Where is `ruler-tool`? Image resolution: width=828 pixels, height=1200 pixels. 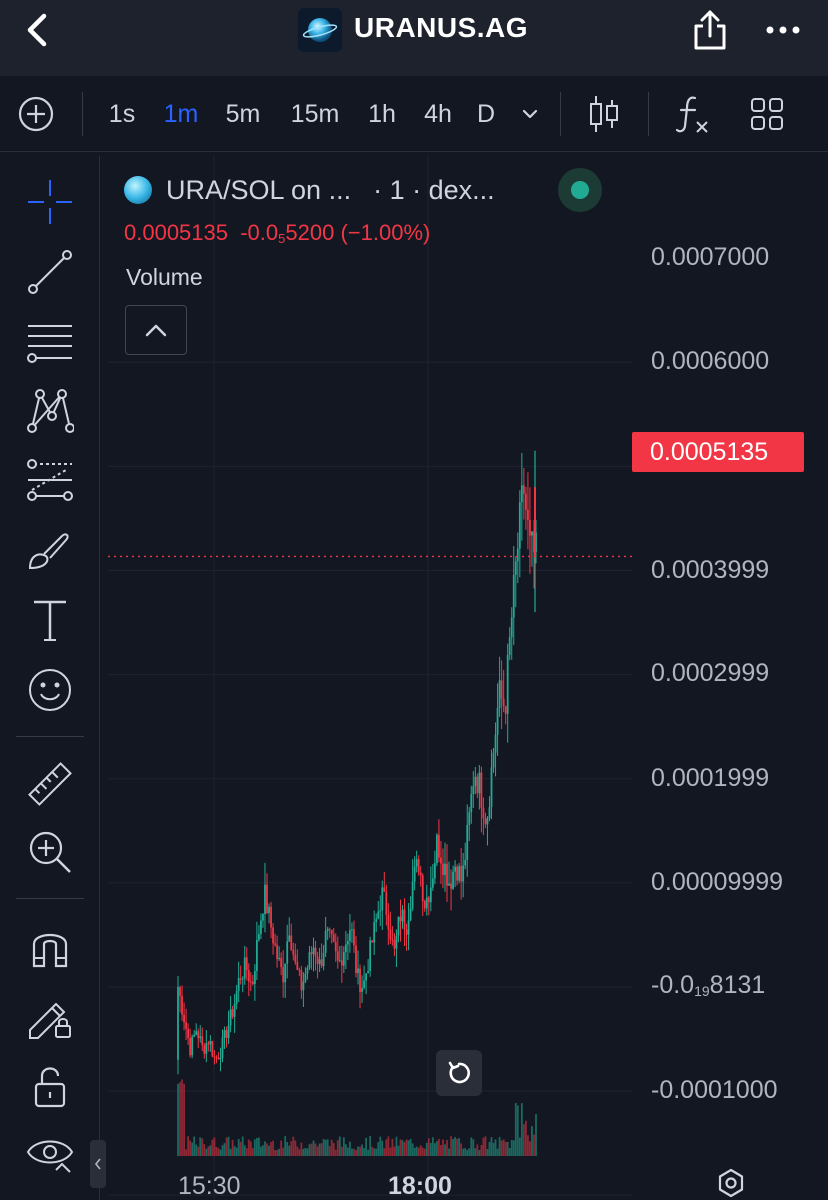
ruler-tool is located at coordinates (50, 784).